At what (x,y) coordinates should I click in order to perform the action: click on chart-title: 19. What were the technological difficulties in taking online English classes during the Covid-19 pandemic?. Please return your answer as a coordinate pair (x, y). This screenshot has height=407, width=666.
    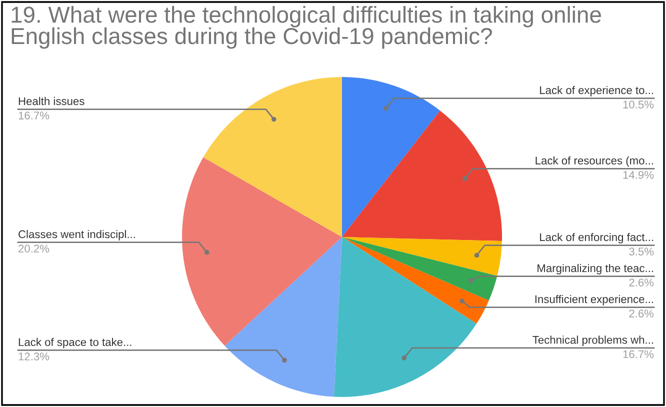
    Looking at the image, I should click on (306, 27).